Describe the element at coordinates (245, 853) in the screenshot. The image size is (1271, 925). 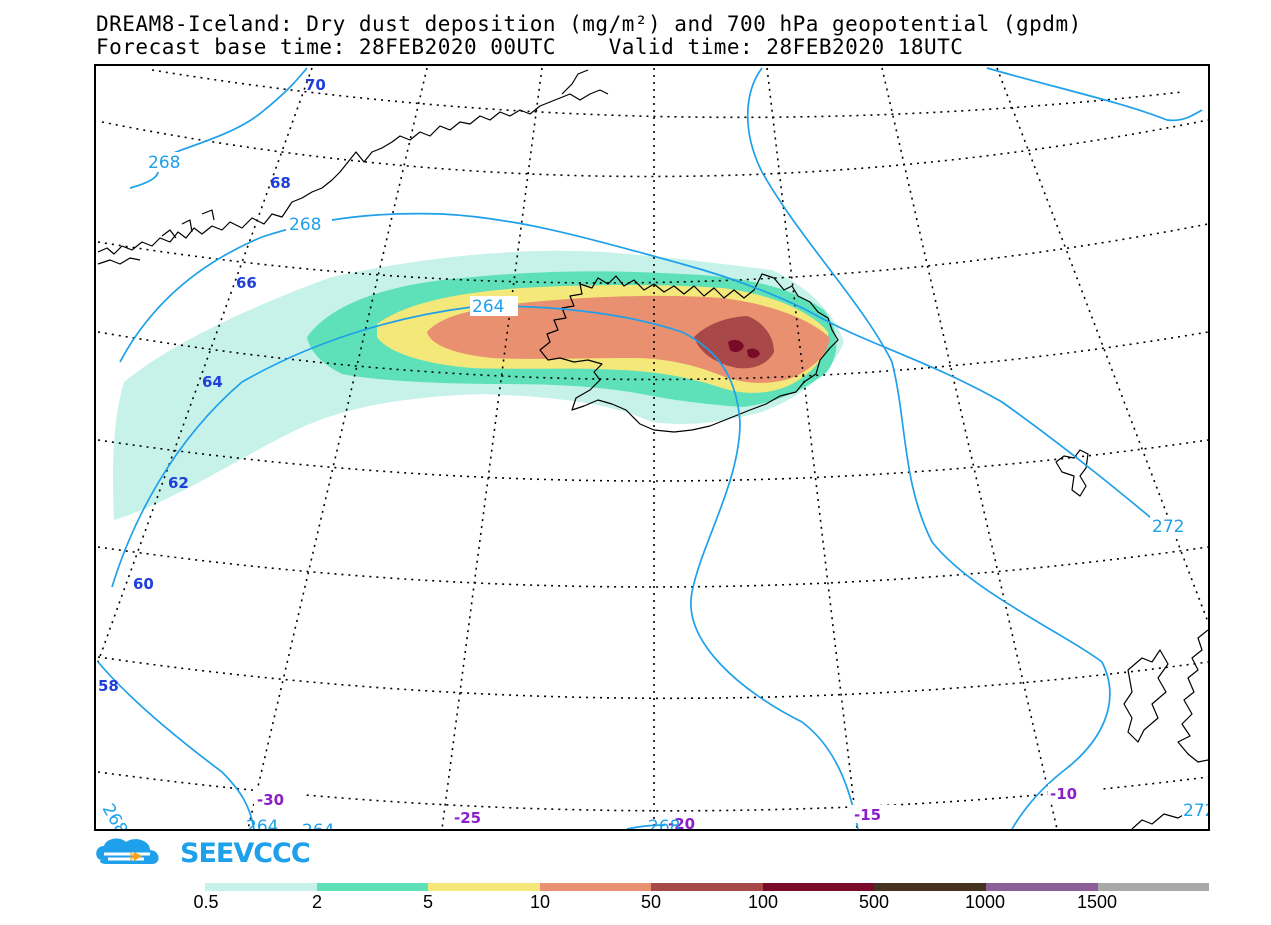
I see `logo-text: SEEVCCC` at that location.